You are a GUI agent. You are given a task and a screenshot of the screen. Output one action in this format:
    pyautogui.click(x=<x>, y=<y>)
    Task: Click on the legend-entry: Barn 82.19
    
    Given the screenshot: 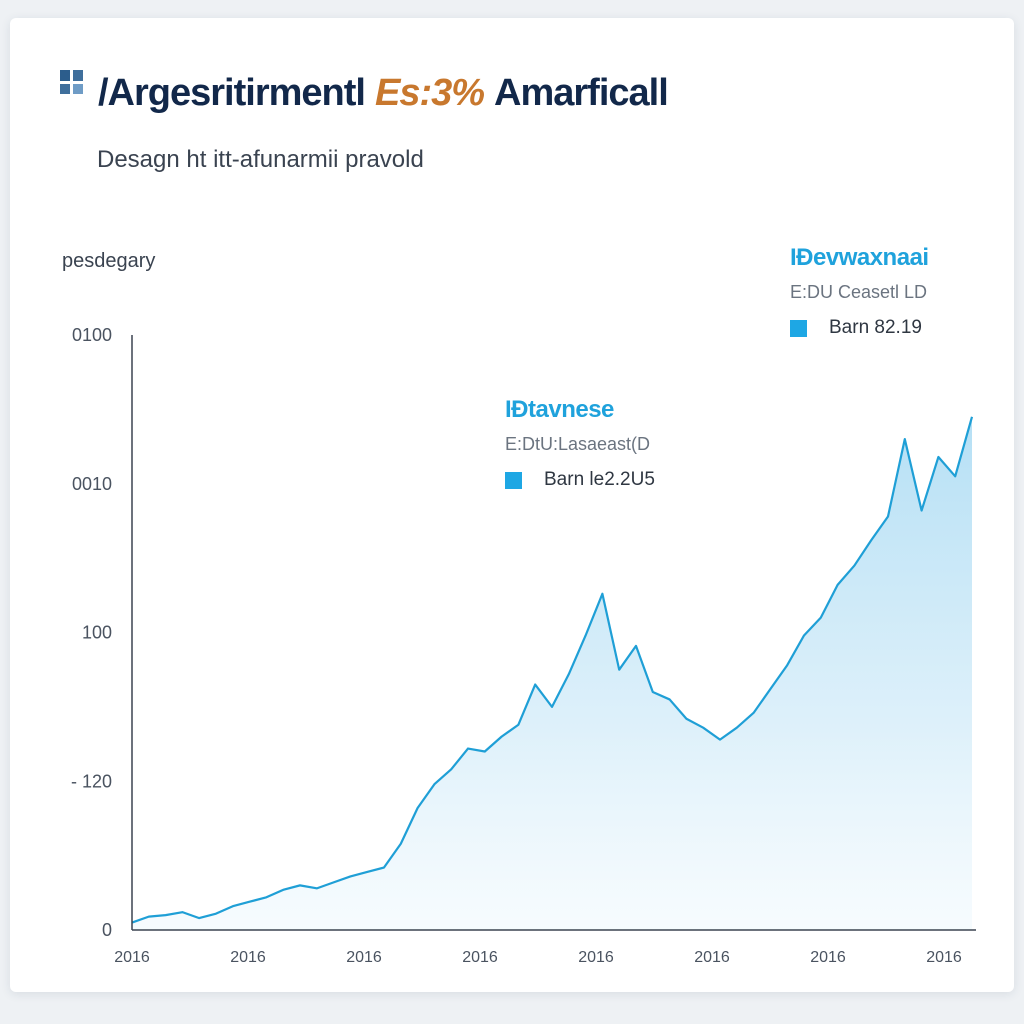 What is the action you would take?
    pyautogui.click(x=859, y=328)
    